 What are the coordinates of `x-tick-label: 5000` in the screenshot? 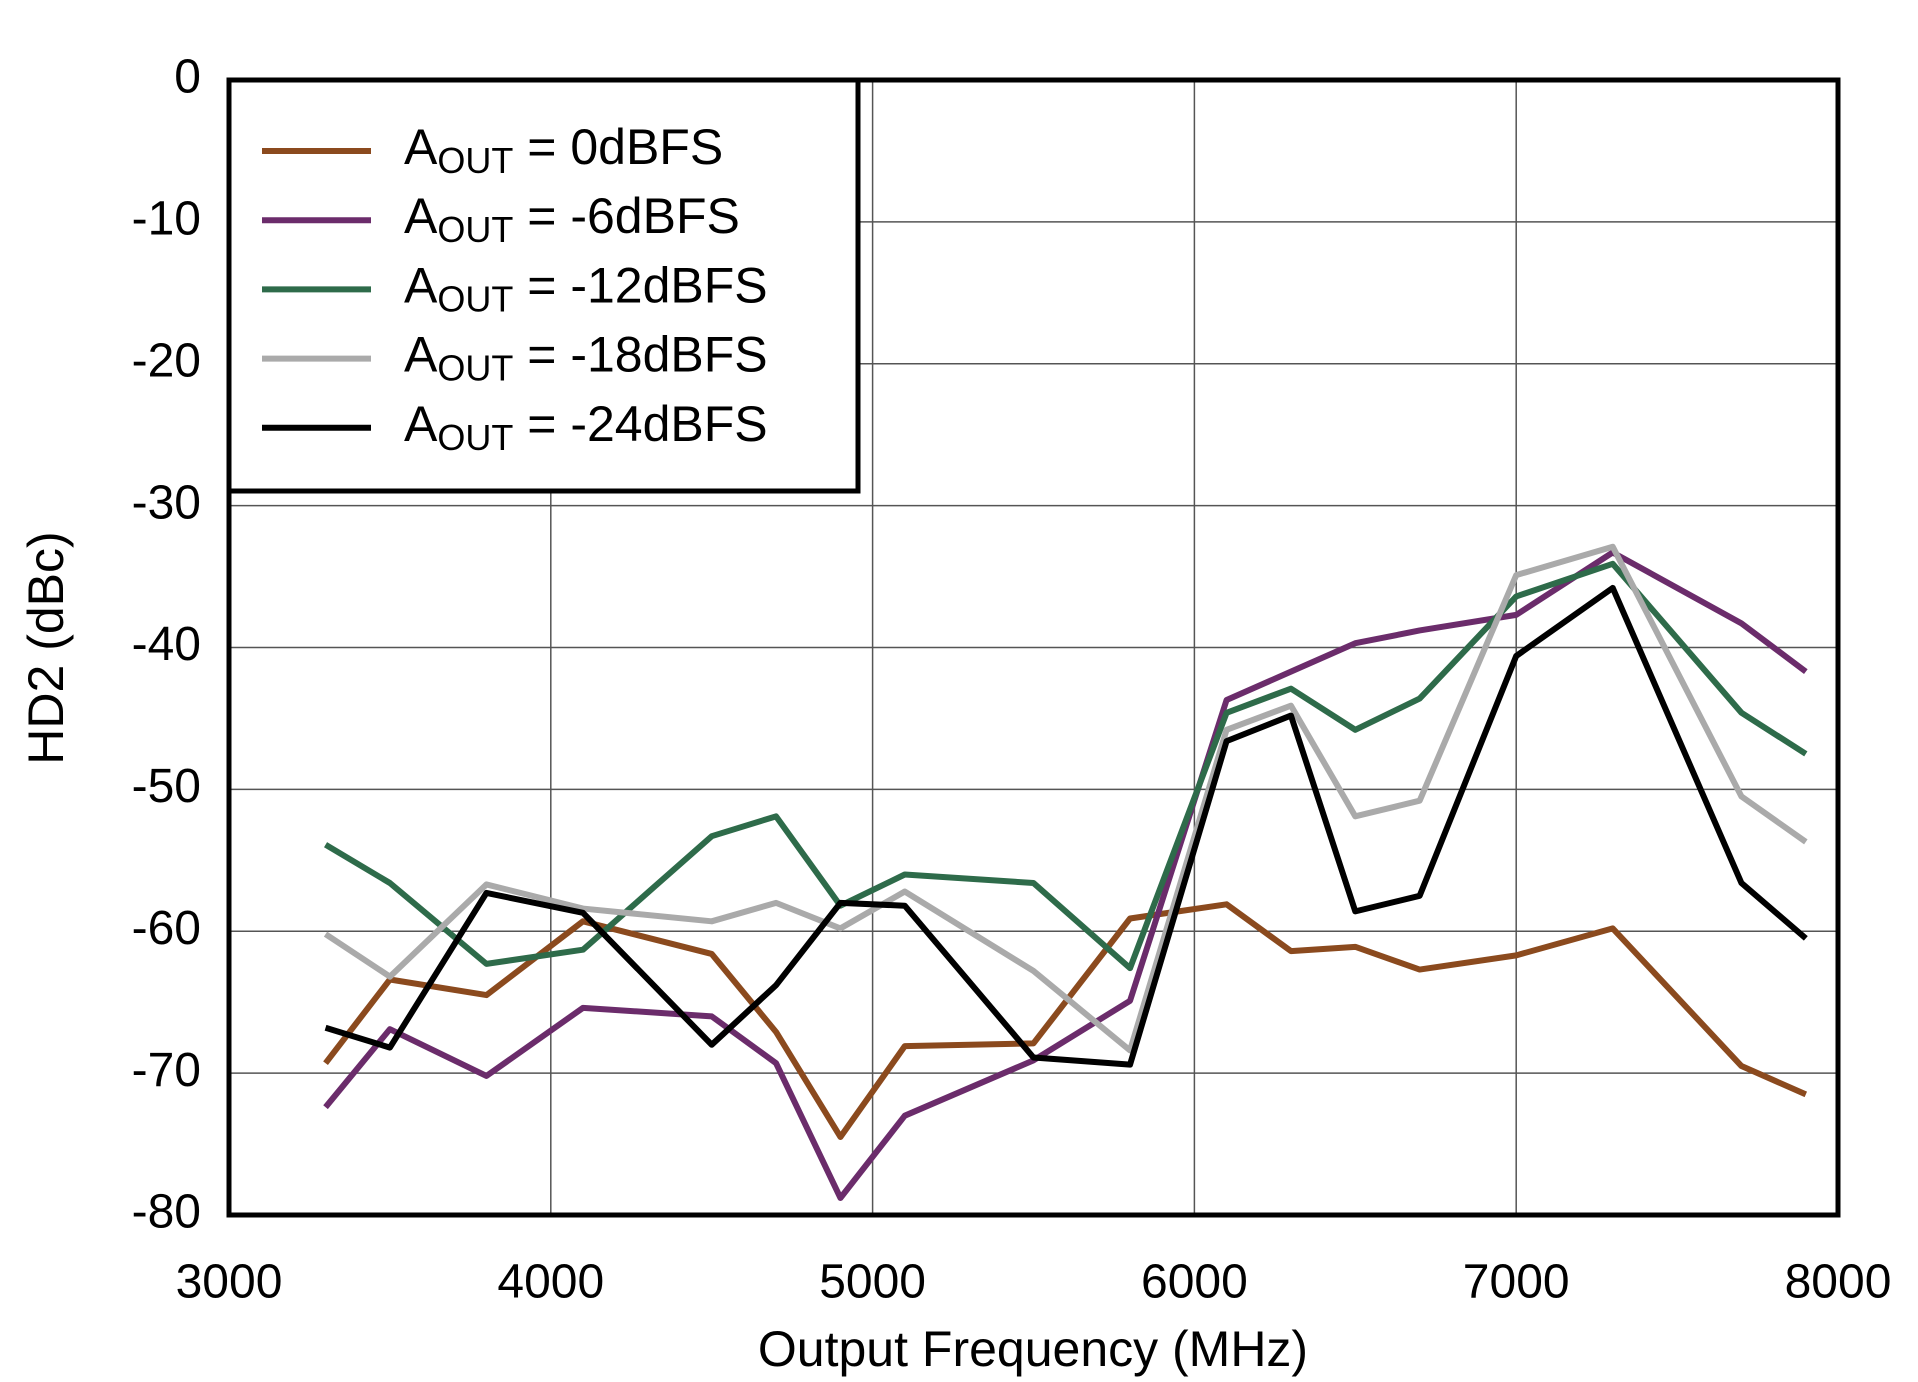 It's located at (872, 1282).